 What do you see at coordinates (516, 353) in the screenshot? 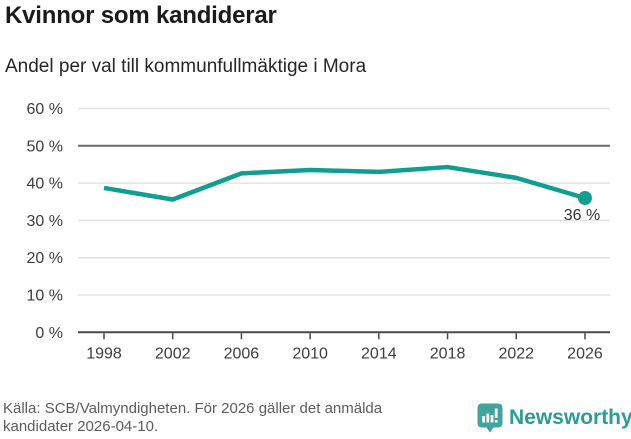
I see `x-tick-label: 2022` at bounding box center [516, 353].